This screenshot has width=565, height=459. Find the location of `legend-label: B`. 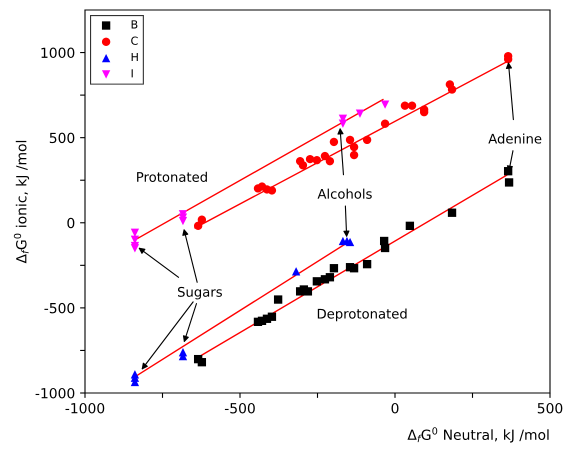

legend-label: B is located at coordinates (135, 24).